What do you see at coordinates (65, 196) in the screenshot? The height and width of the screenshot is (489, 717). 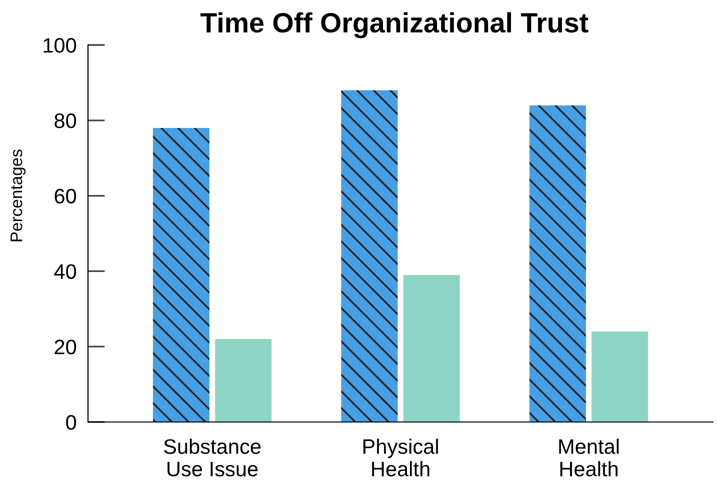 I see `y-tick-label: 60` at bounding box center [65, 196].